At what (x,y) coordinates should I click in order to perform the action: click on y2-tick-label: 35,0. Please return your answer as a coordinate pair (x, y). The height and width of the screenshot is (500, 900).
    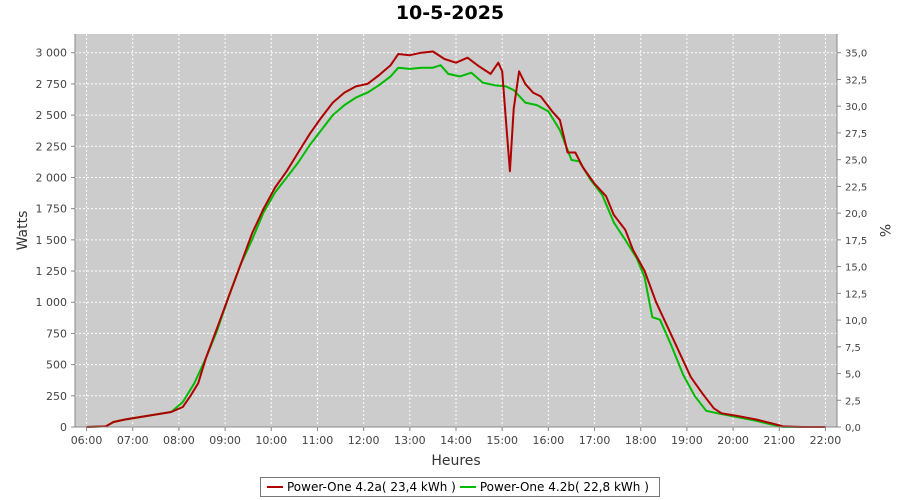
    Looking at the image, I should click on (856, 54).